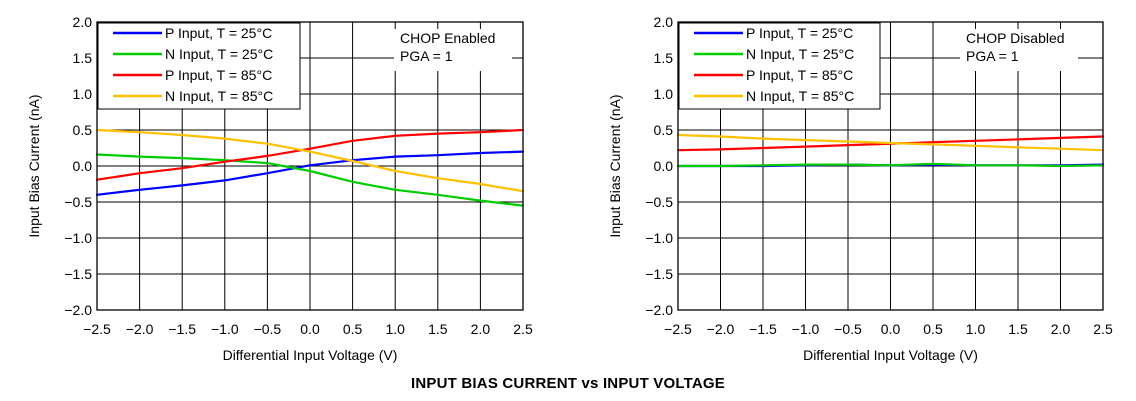  Describe the element at coordinates (568, 383) in the screenshot. I see `figure-caption: INPUT BIAS CURRENT vs INPUT VOLTAGE` at that location.